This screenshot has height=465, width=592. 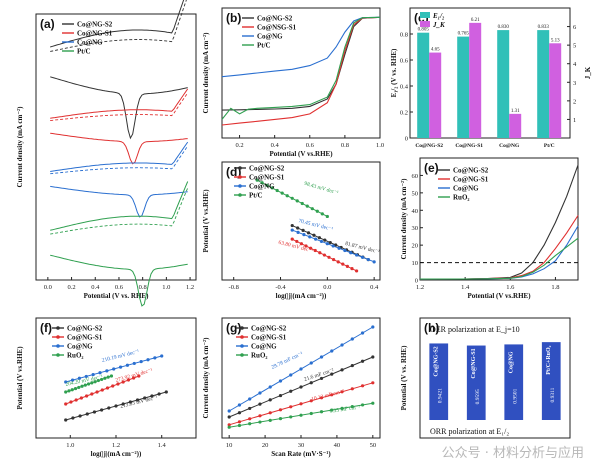 I want to click on y-e-tick-label: 20, so click(x=415, y=246).